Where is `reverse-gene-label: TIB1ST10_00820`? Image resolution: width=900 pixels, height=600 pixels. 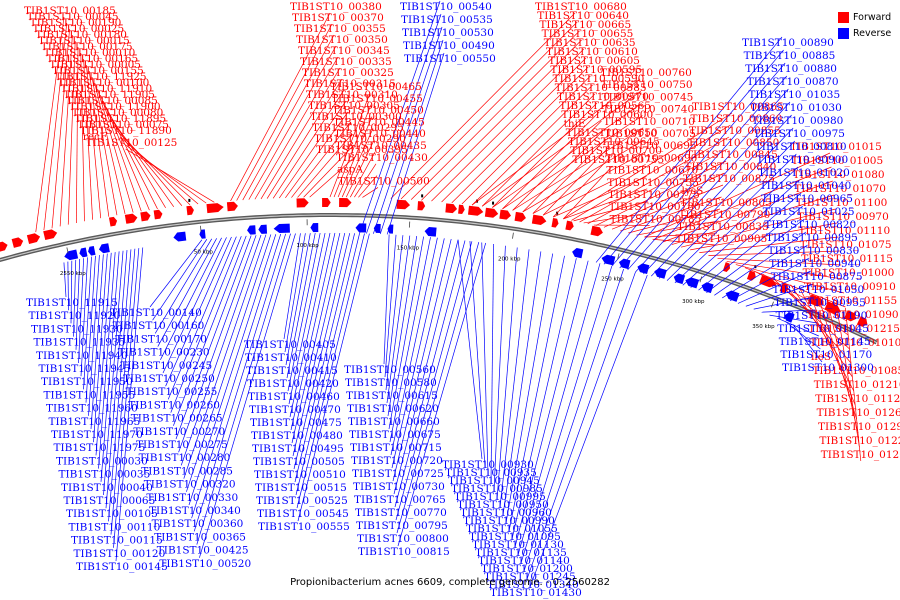 reverse-gene-label: TIB1ST10_00820 is located at coordinates (810, 225).